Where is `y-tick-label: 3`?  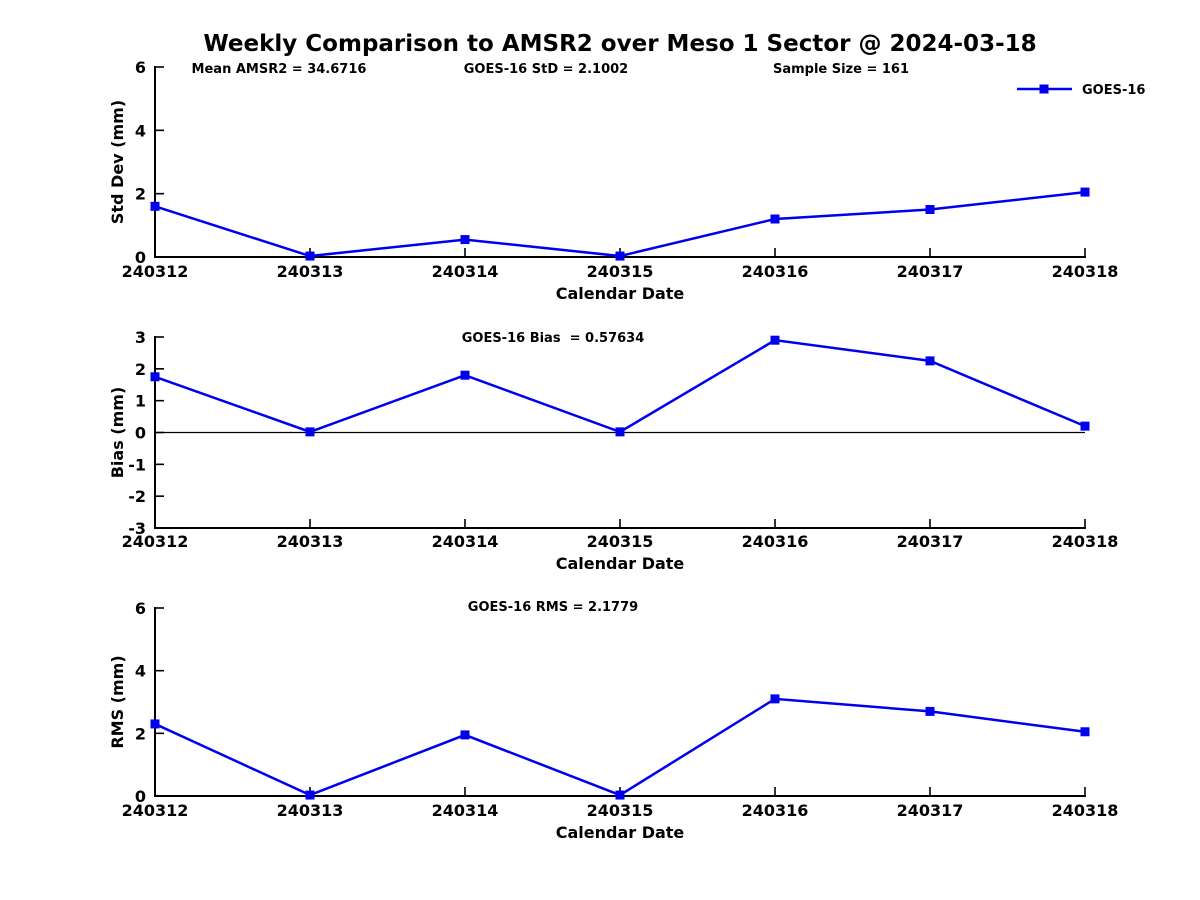 y-tick-label: 3 is located at coordinates (140, 337).